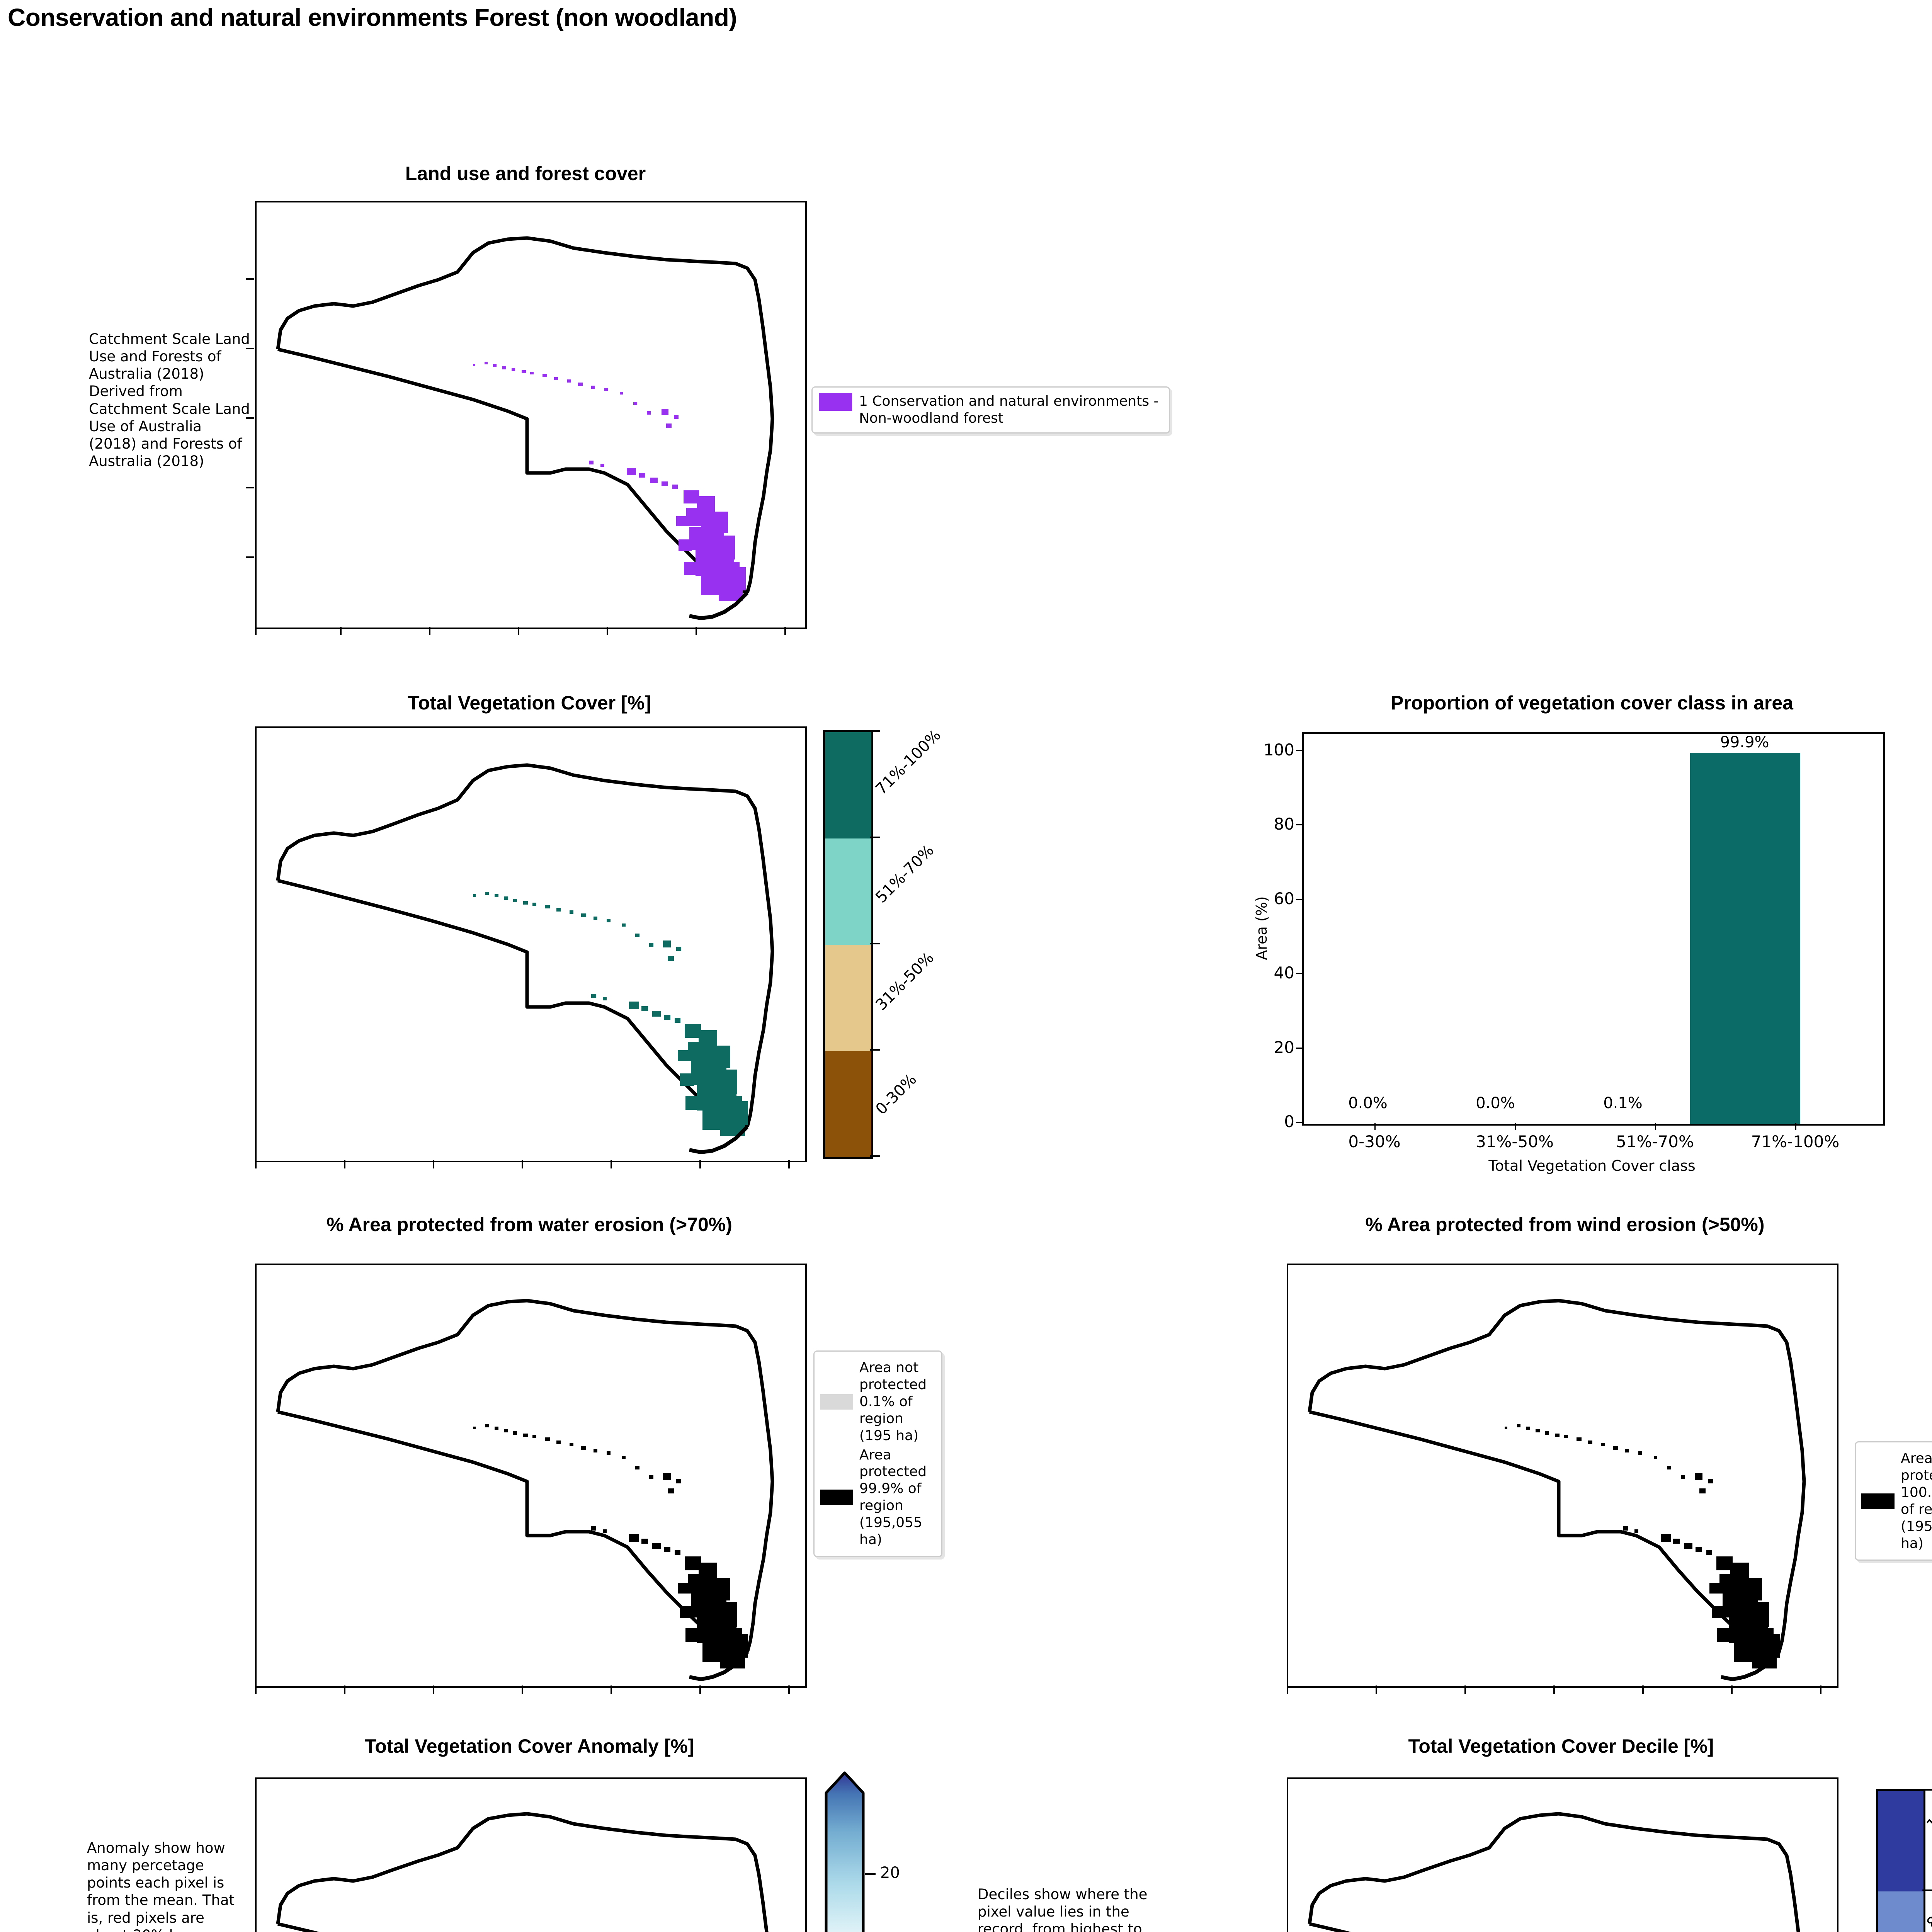  I want to click on ytick-0: 0, so click(1289, 1121).